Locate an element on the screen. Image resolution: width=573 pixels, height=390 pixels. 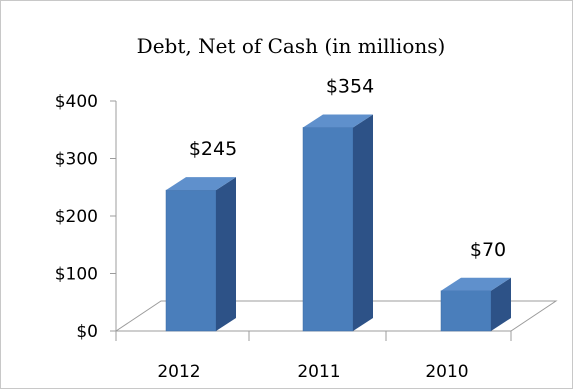
x-category-label: 2012 is located at coordinates (178, 372).